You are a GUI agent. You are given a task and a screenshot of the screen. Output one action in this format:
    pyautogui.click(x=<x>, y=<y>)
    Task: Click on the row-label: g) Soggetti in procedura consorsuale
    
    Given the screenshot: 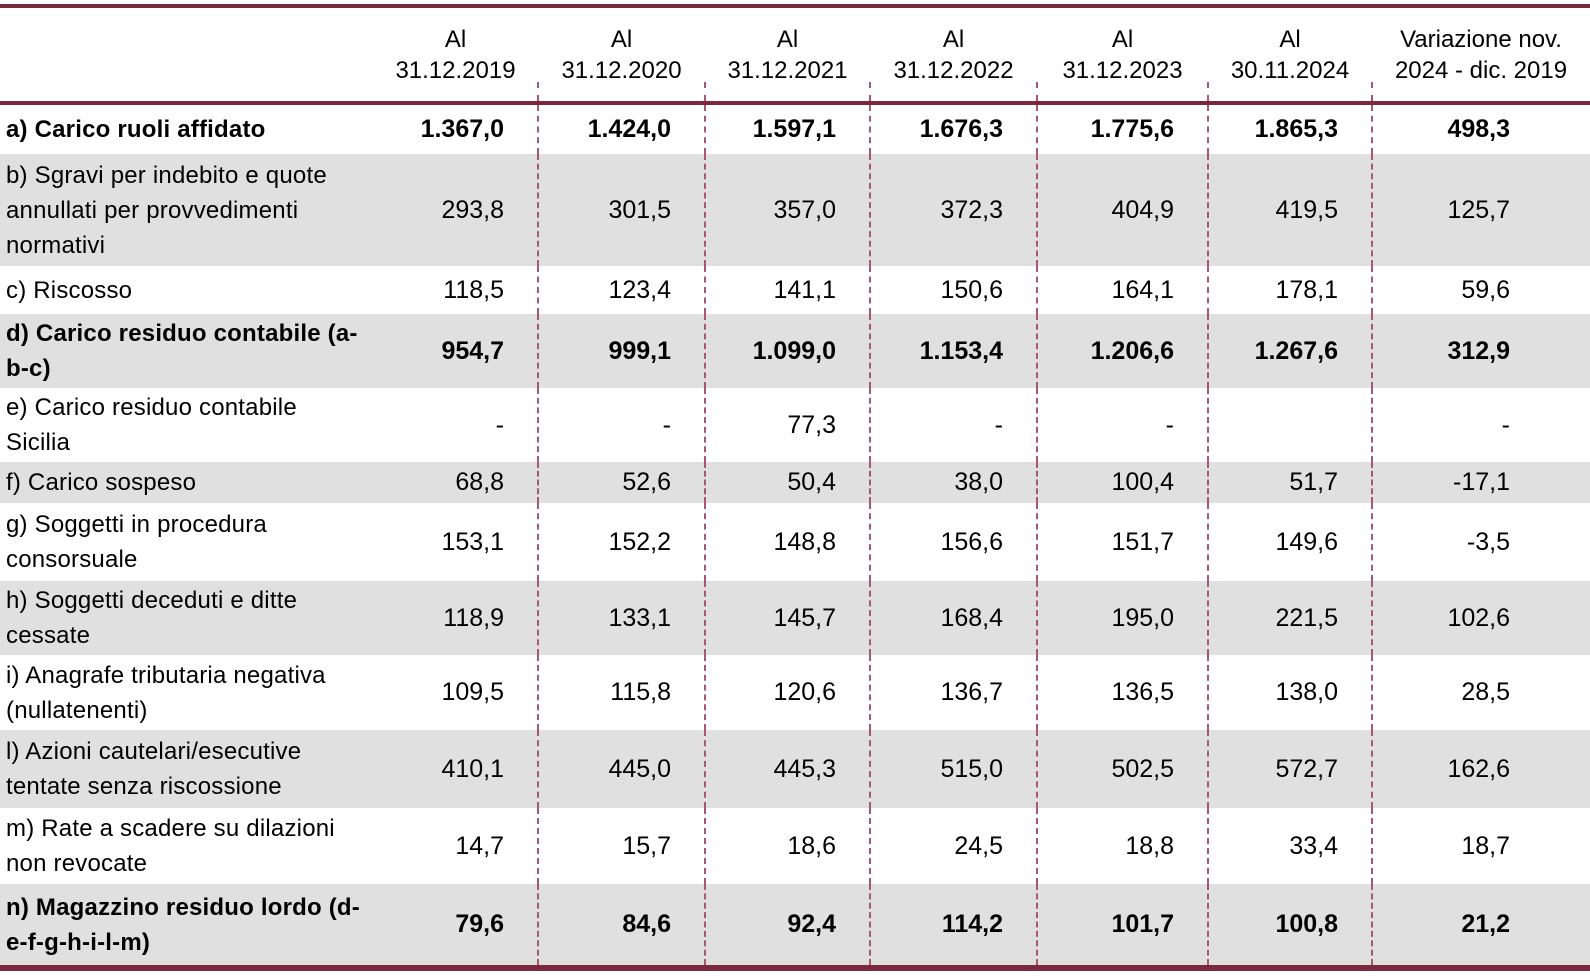 What is the action you would take?
    pyautogui.click(x=136, y=542)
    